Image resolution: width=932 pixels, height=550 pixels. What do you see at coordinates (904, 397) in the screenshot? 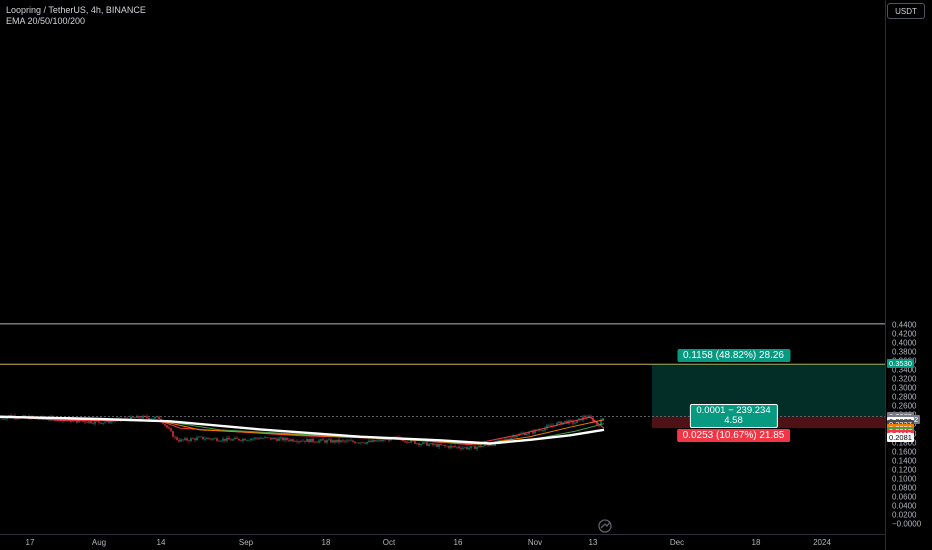
I see `price-tick: 0.2800` at bounding box center [904, 397].